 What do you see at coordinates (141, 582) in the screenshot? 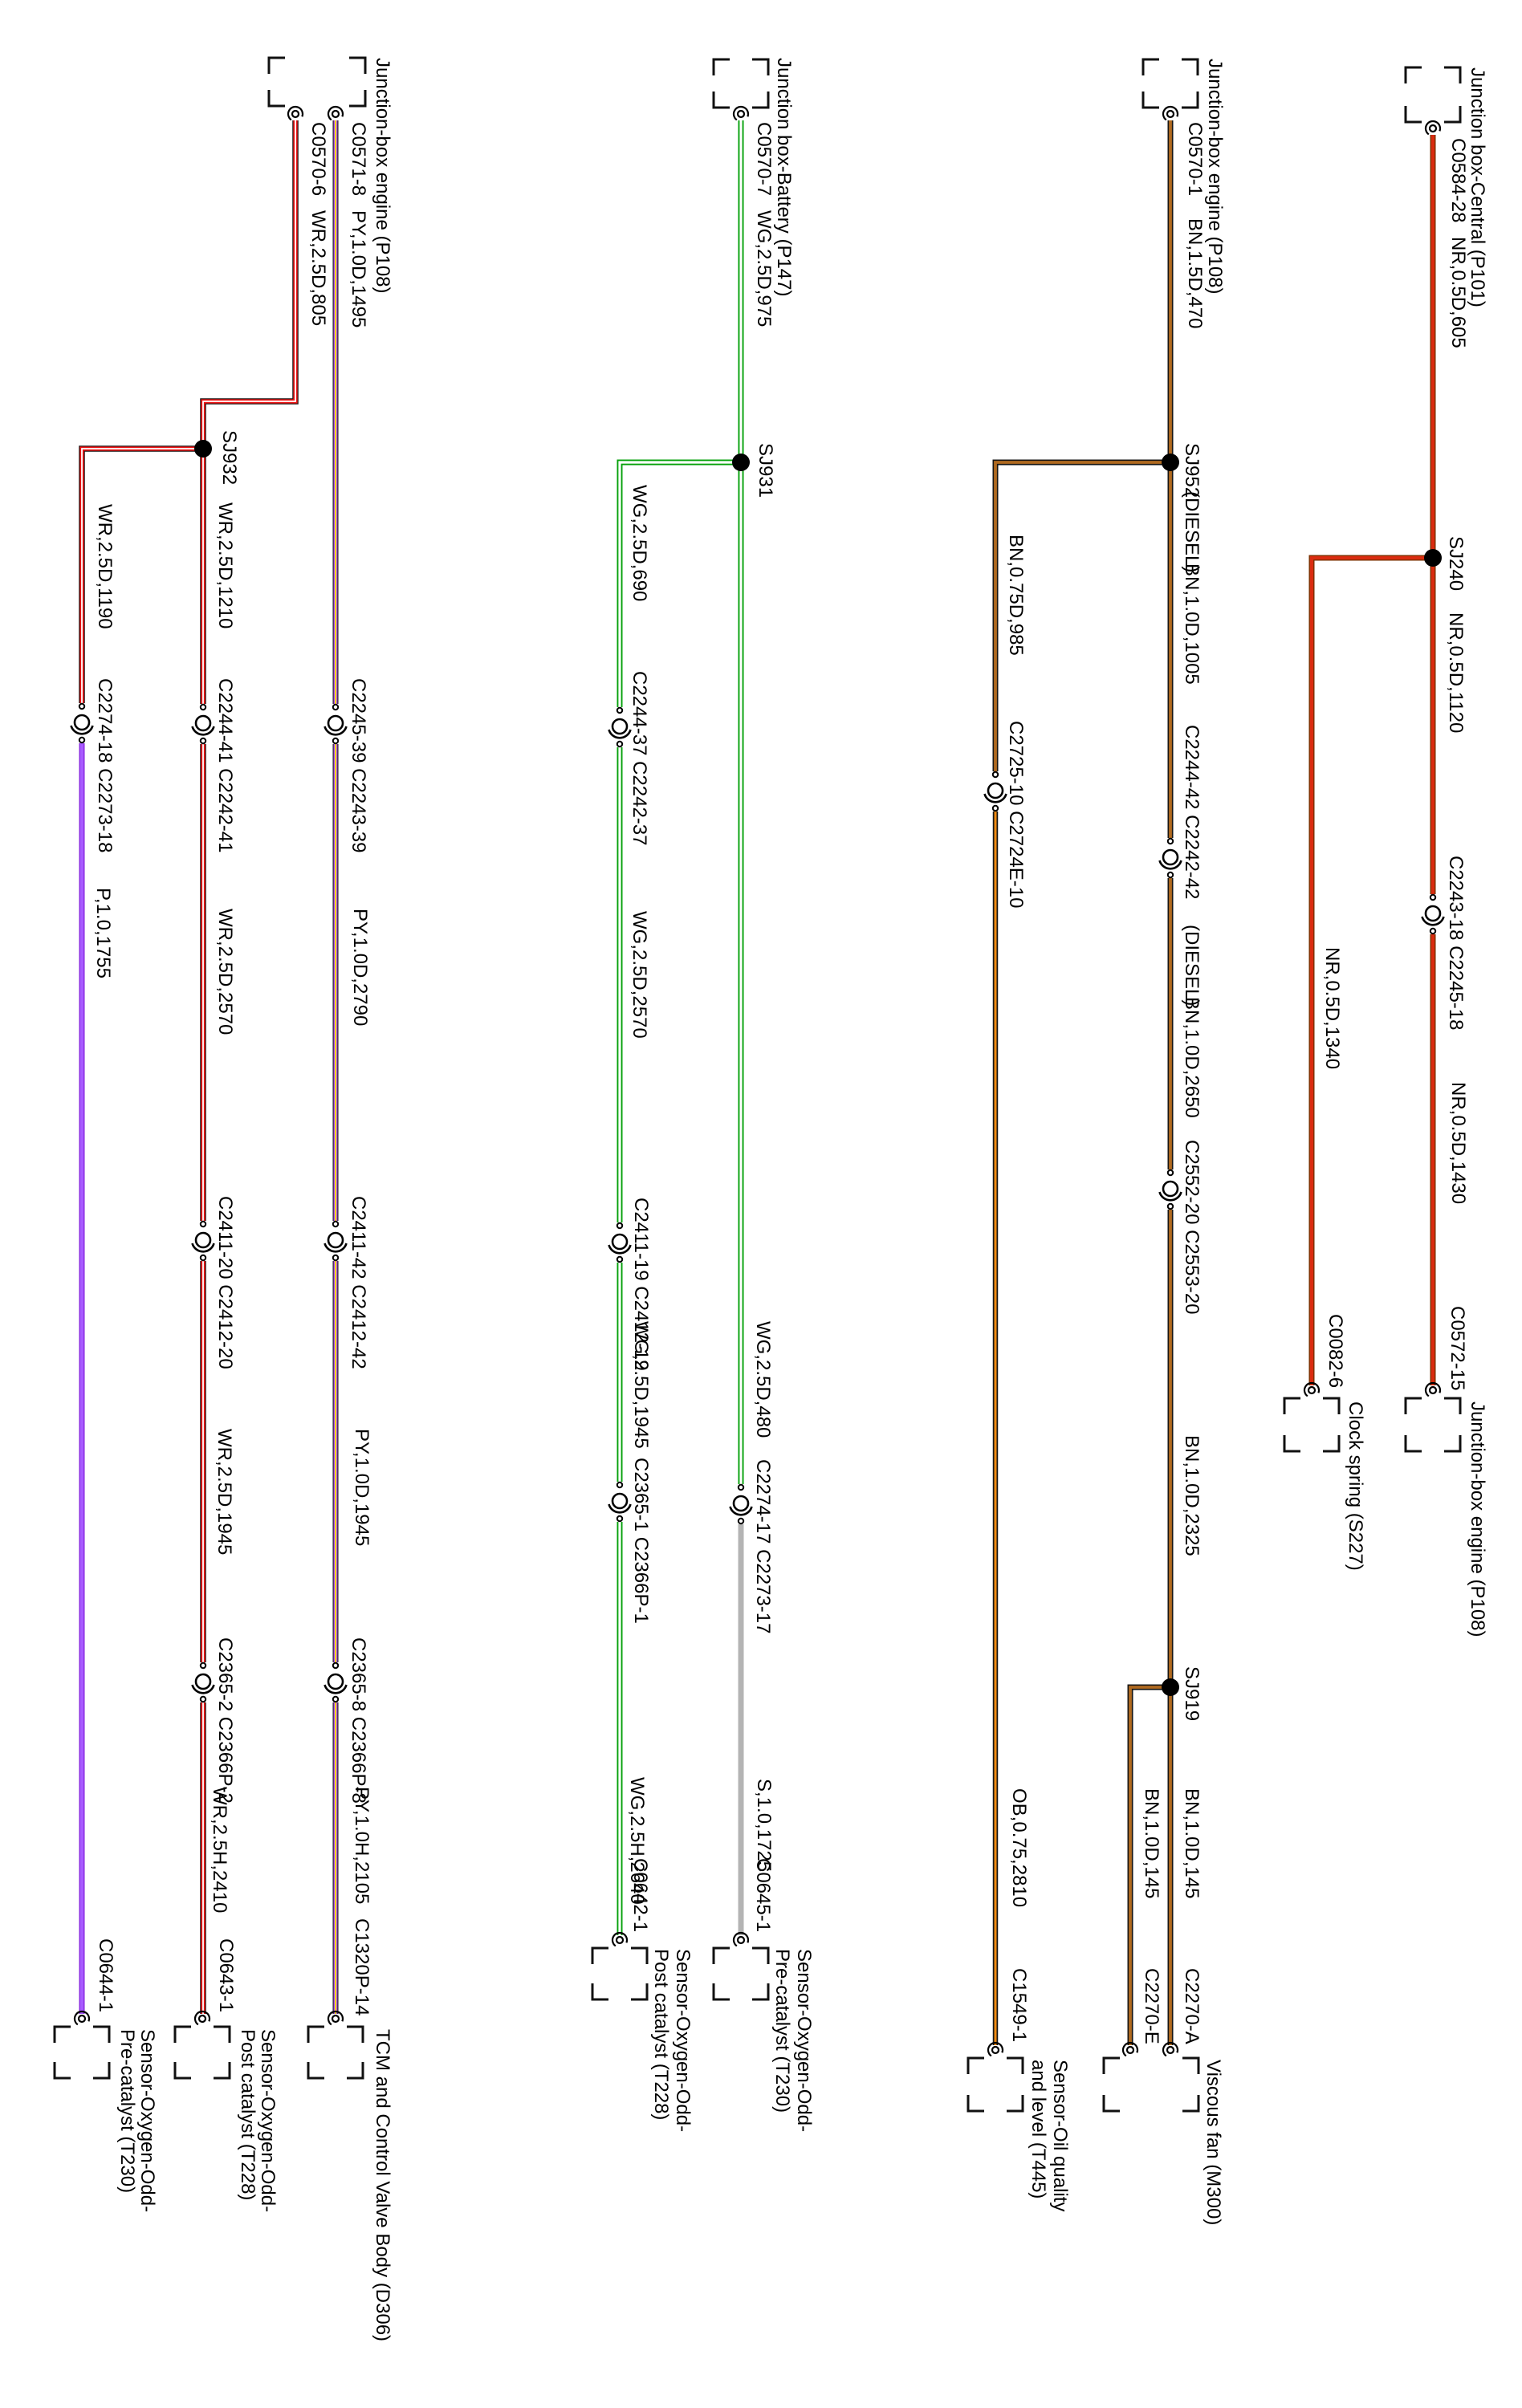
I see `wire-wr-branch` at bounding box center [141, 582].